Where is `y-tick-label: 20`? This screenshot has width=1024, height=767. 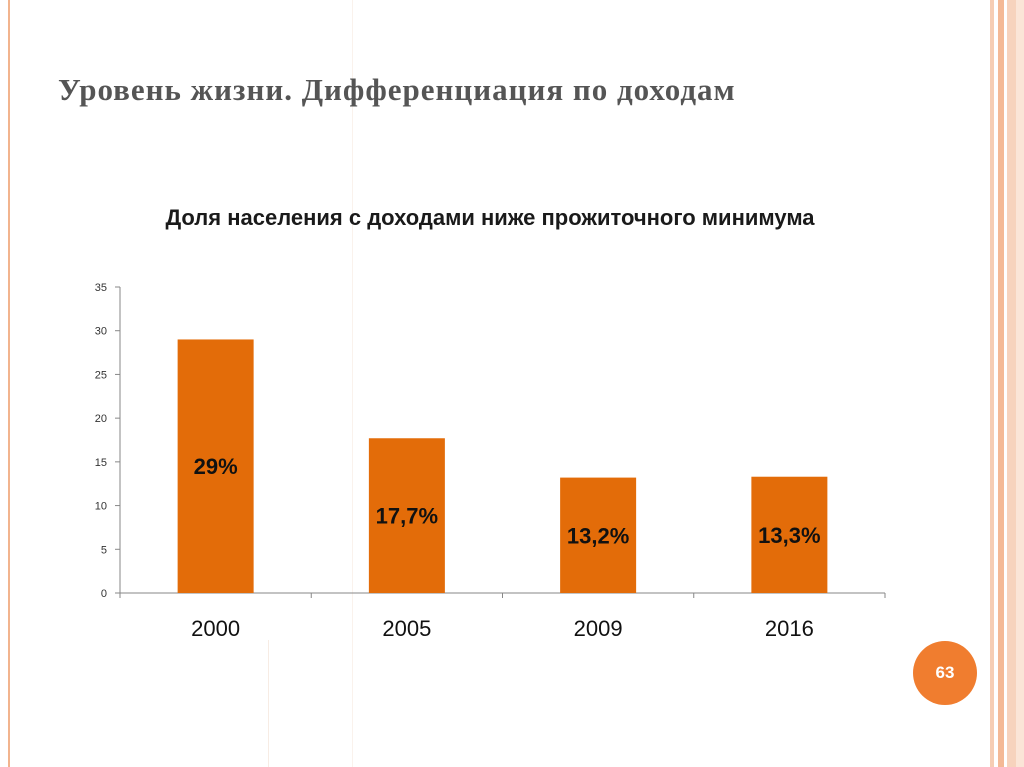
y-tick-label: 20 is located at coordinates (101, 419).